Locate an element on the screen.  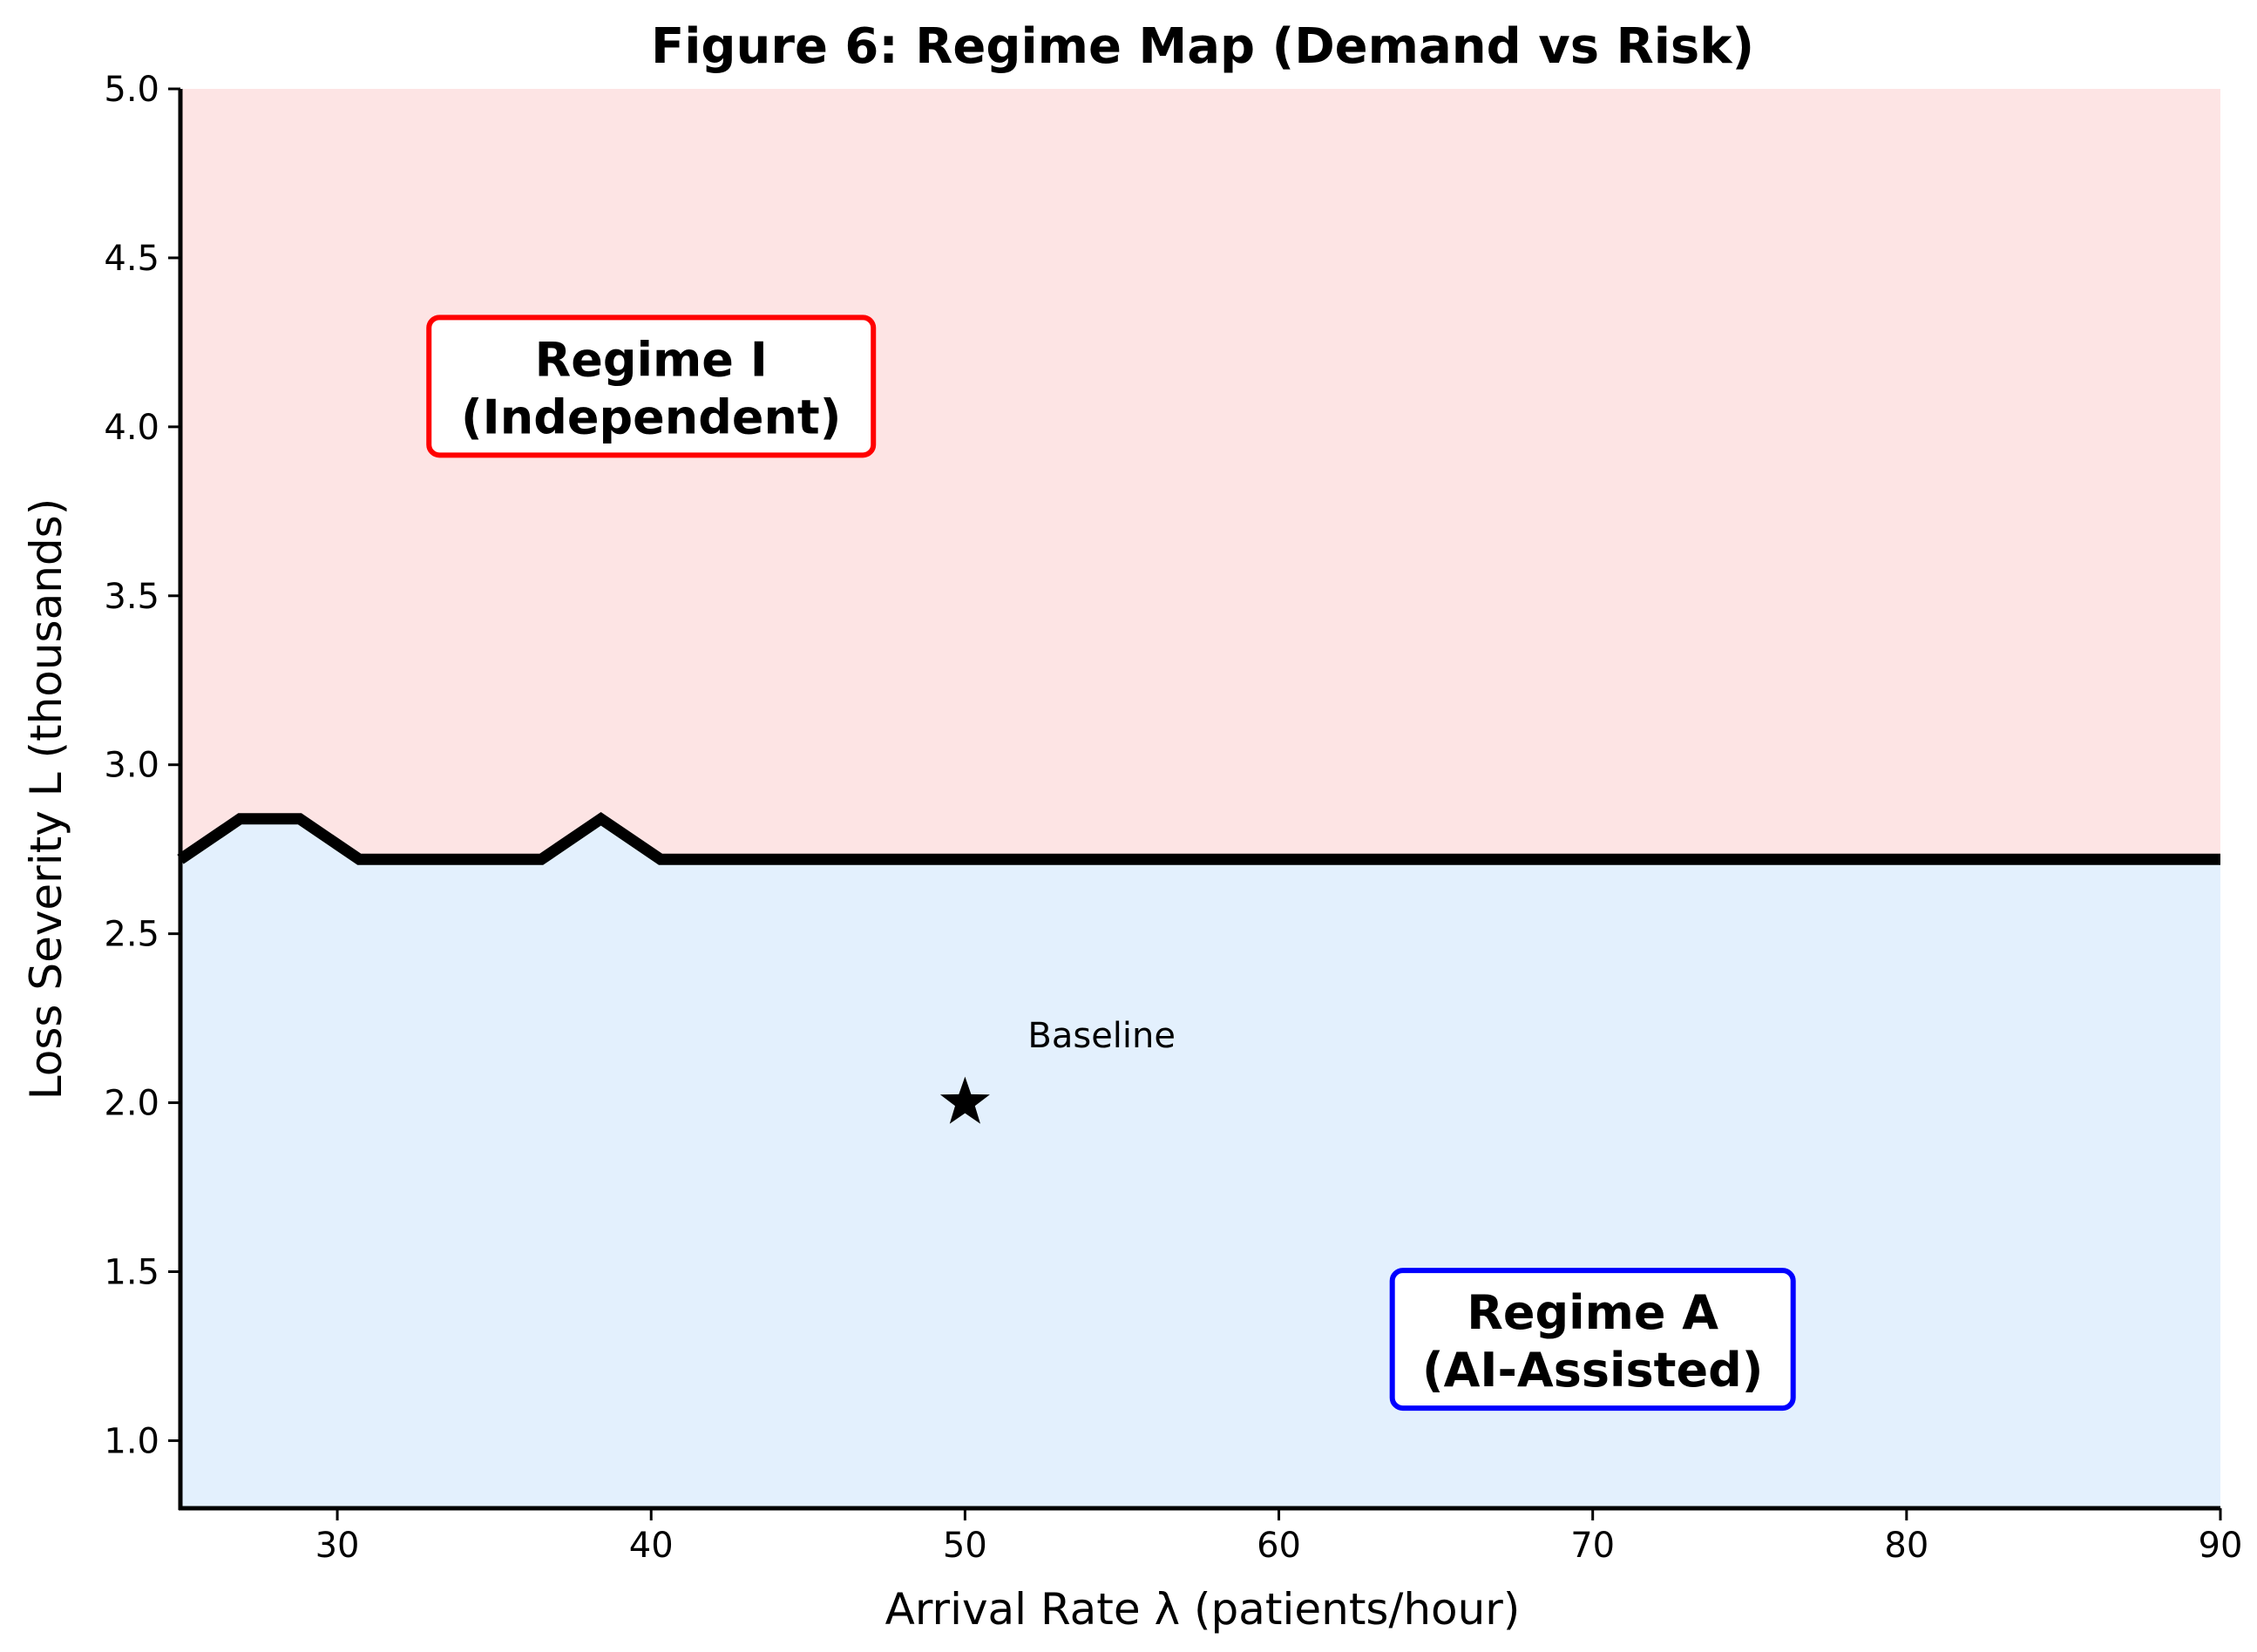
x-tick-label: 50 is located at coordinates (965, 1546).